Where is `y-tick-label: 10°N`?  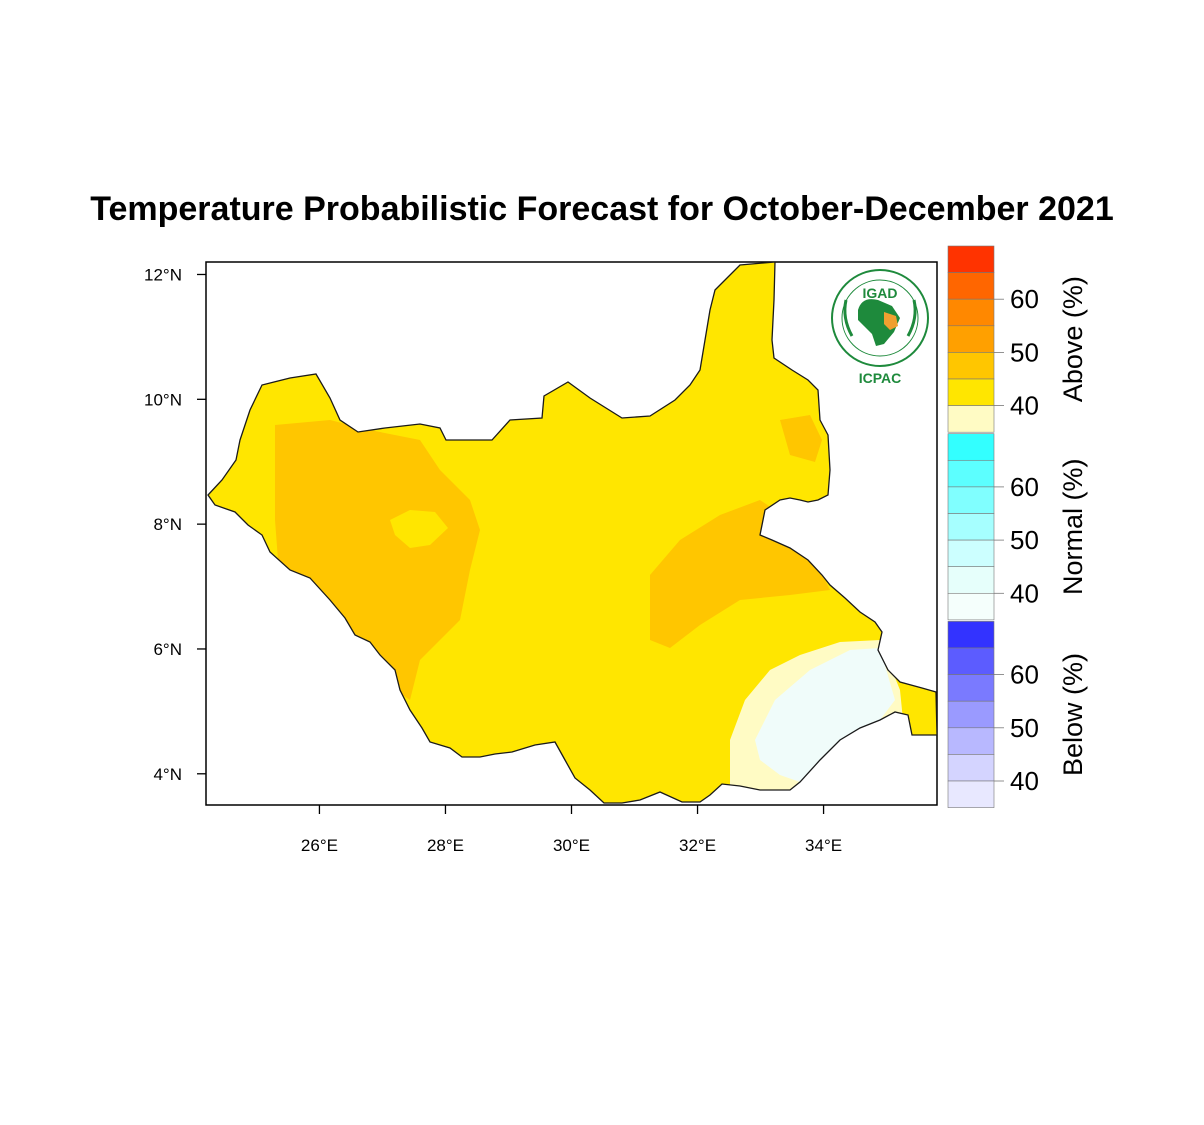 y-tick-label: 10°N is located at coordinates (163, 399).